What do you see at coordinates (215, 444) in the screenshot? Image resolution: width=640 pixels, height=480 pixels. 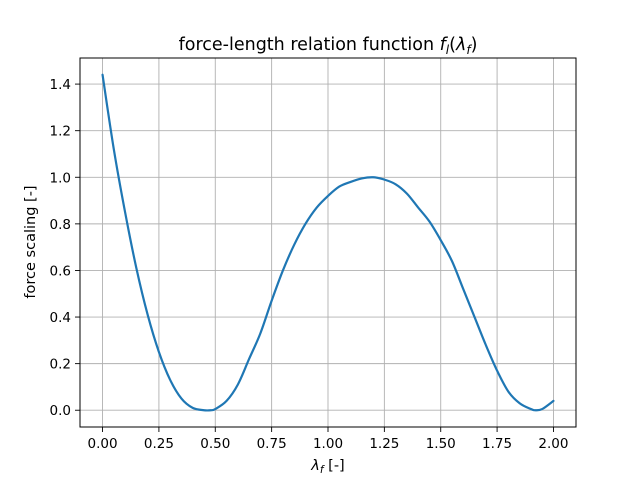 I see `x-tick-label: 0.50` at bounding box center [215, 444].